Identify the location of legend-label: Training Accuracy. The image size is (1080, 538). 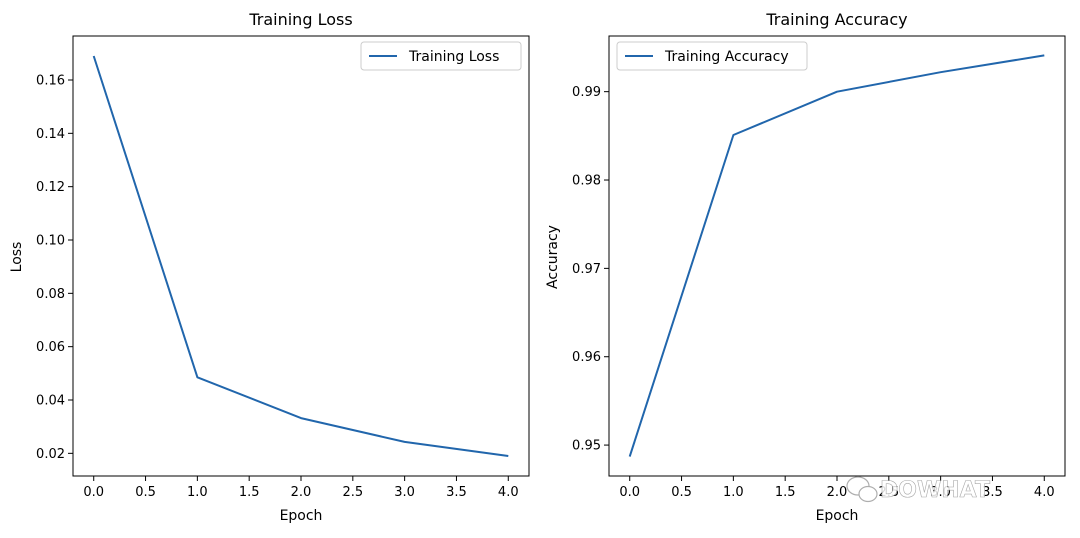
(726, 57).